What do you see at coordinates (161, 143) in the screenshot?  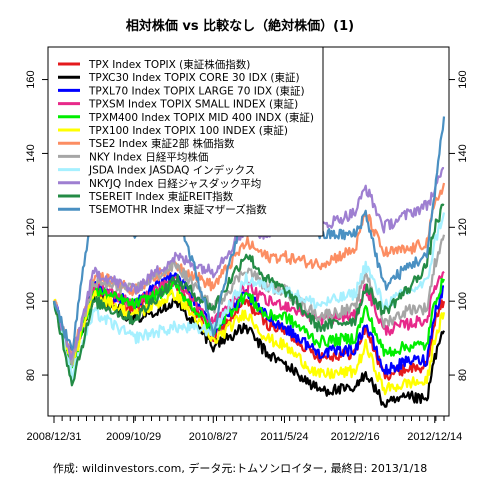 I see `legend-label: TSE2 Index 東証2部 株価指数` at bounding box center [161, 143].